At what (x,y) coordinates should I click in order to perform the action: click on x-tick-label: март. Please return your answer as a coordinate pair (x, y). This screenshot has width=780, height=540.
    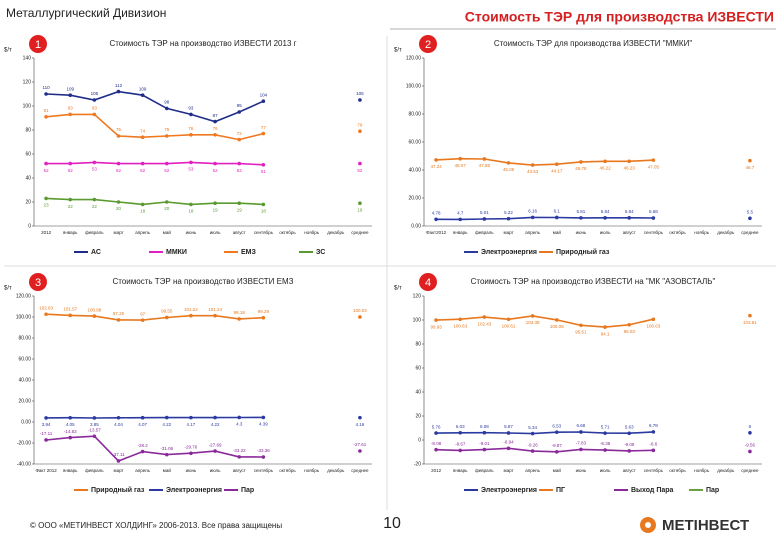
    Looking at the image, I should click on (118, 232).